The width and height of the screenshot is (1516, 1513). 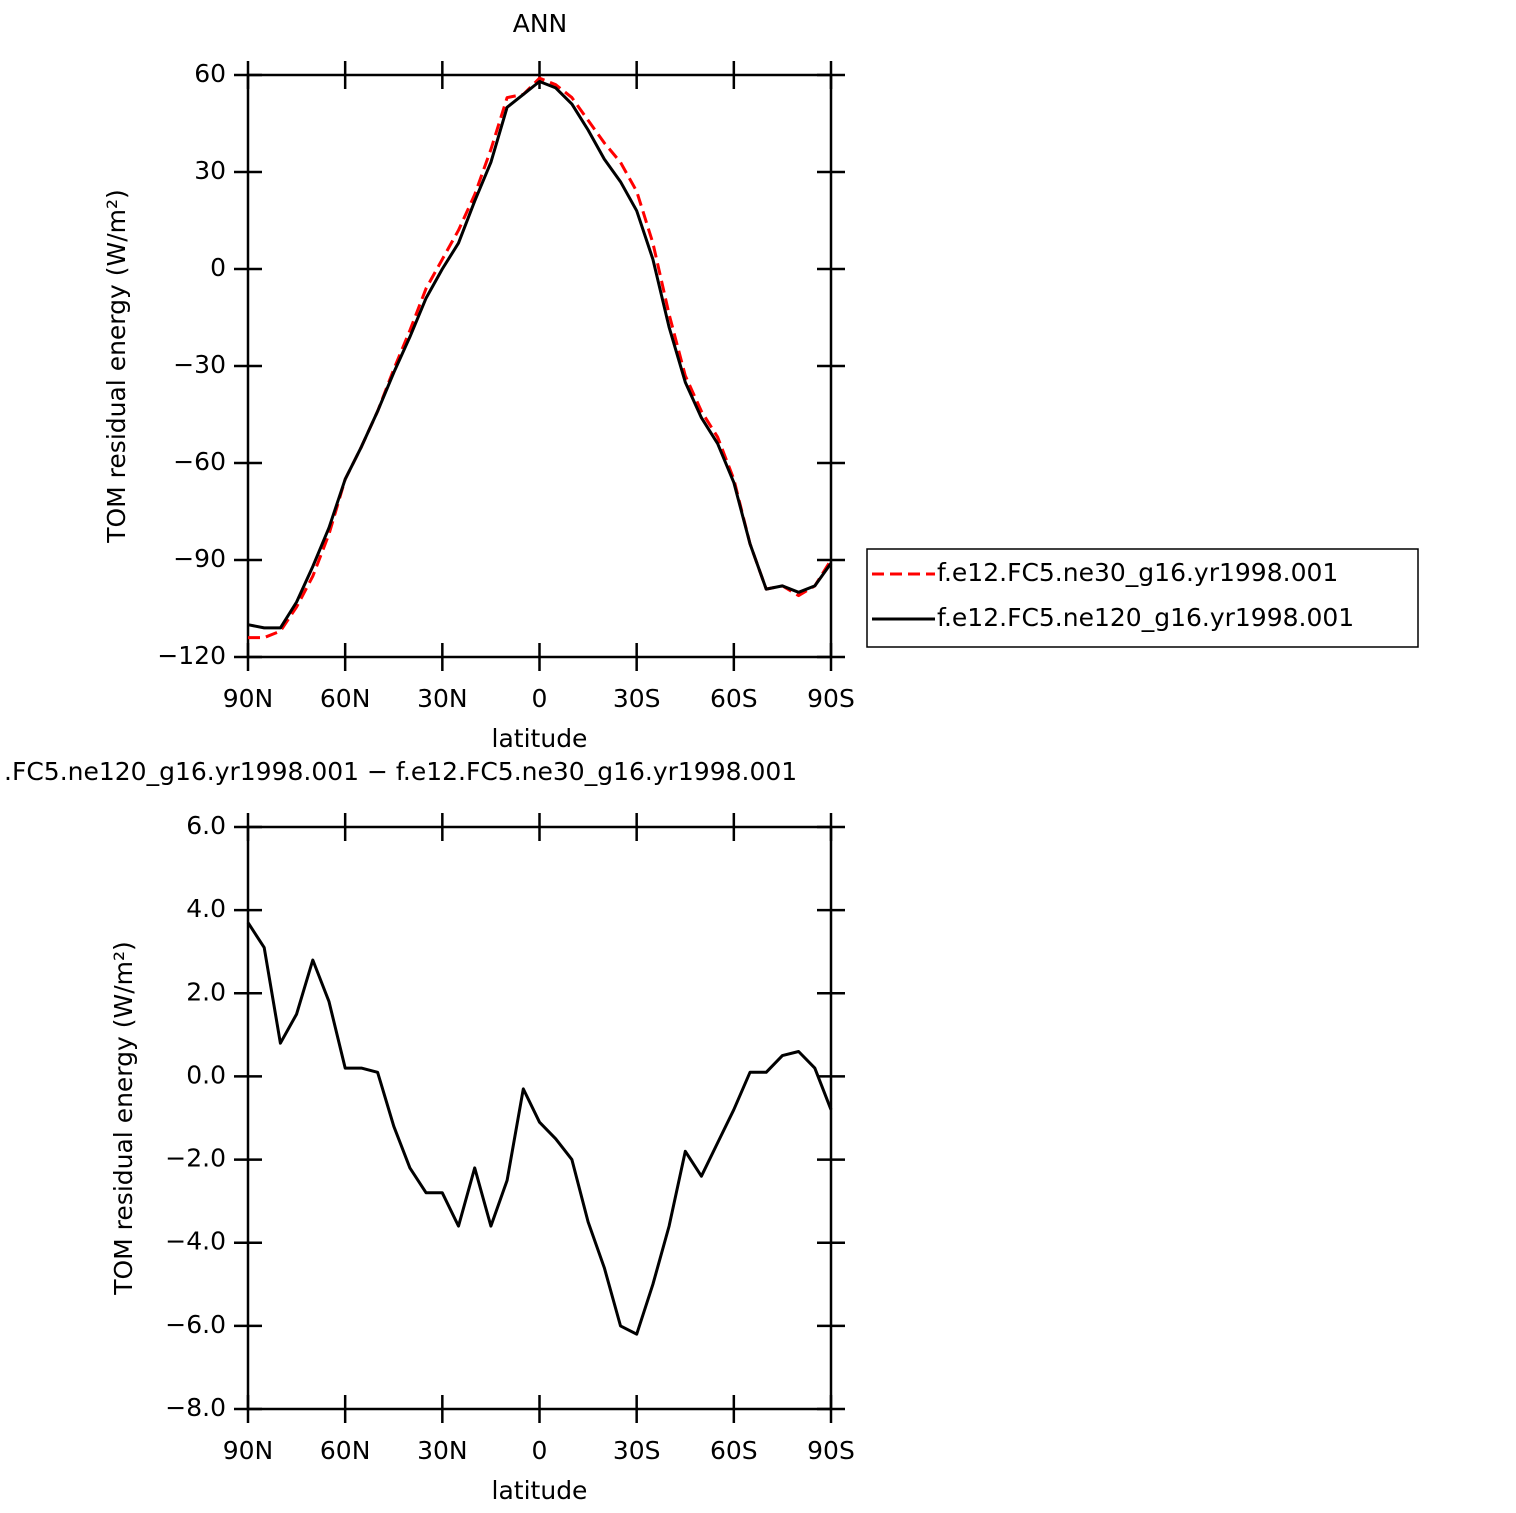 I want to click on y-tick-label: −120, so click(x=191, y=655).